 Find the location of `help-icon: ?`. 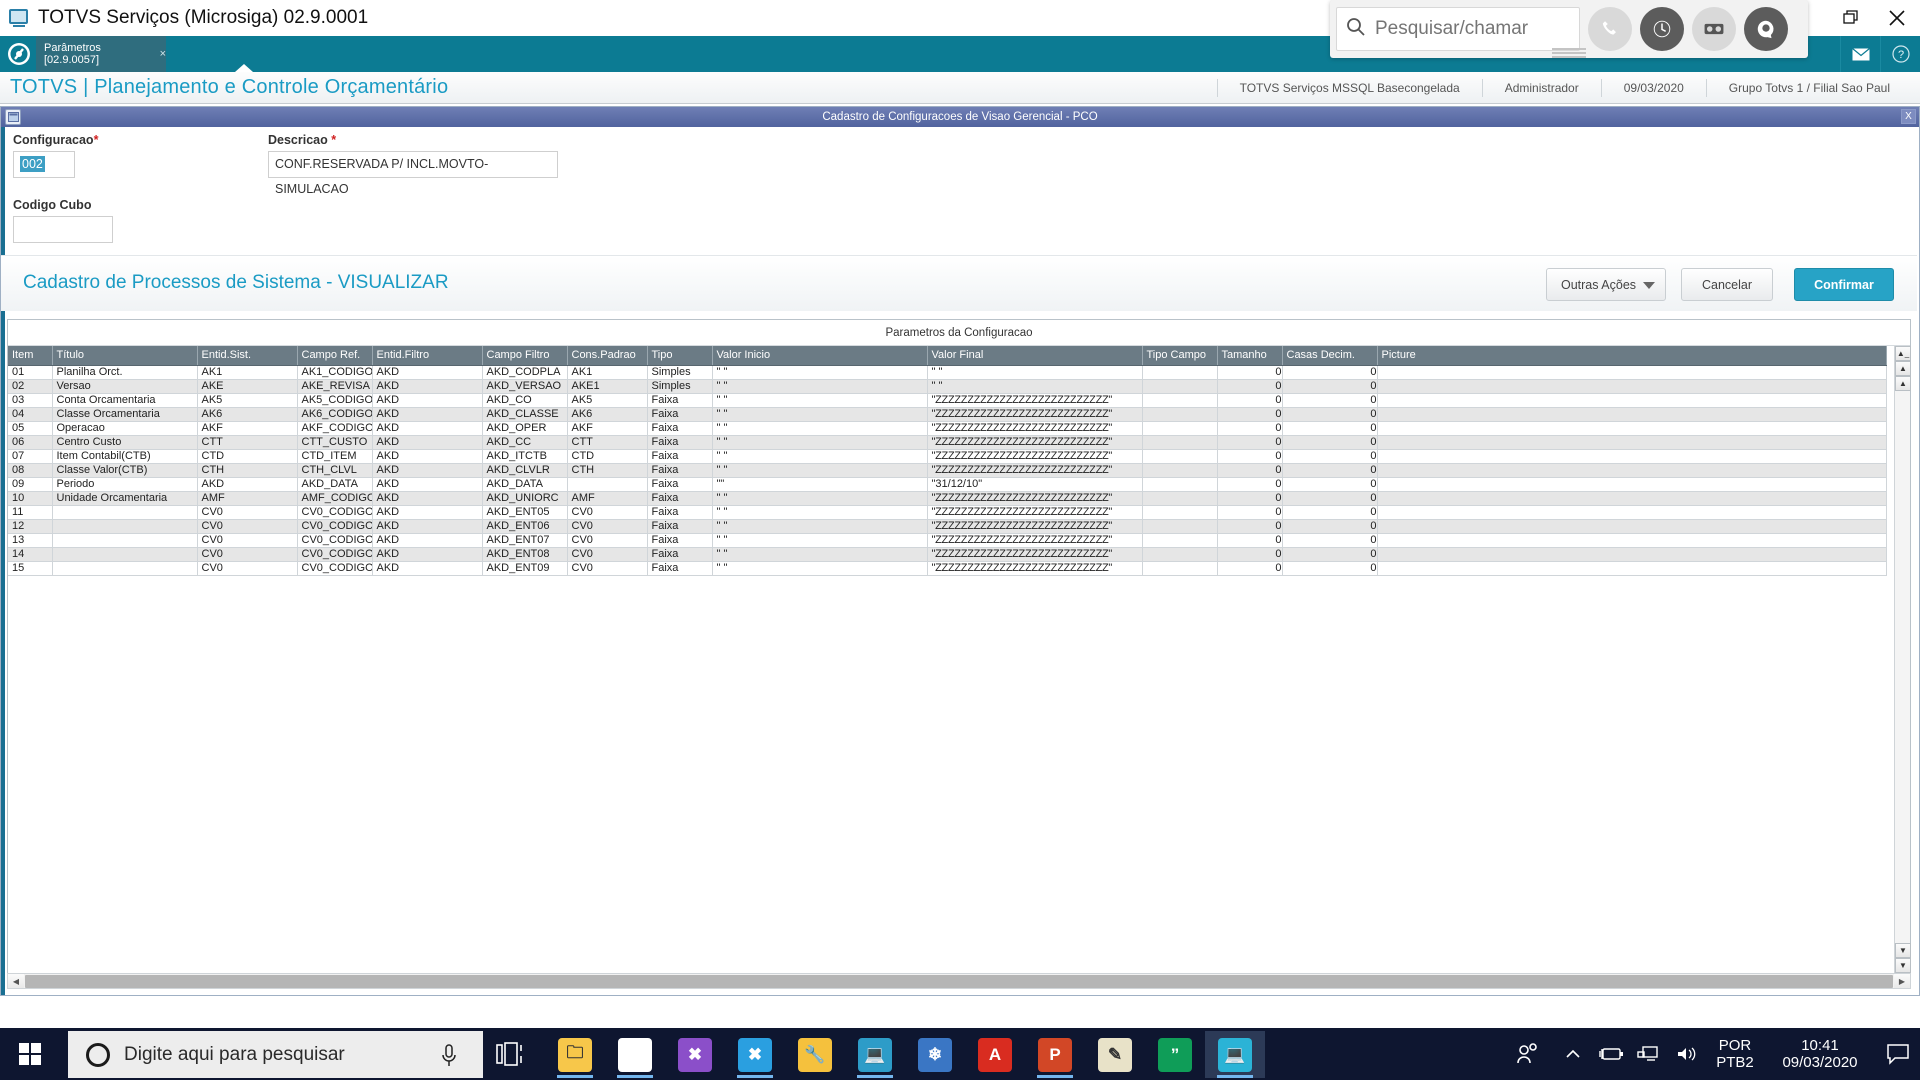

help-icon: ? is located at coordinates (1900, 54).